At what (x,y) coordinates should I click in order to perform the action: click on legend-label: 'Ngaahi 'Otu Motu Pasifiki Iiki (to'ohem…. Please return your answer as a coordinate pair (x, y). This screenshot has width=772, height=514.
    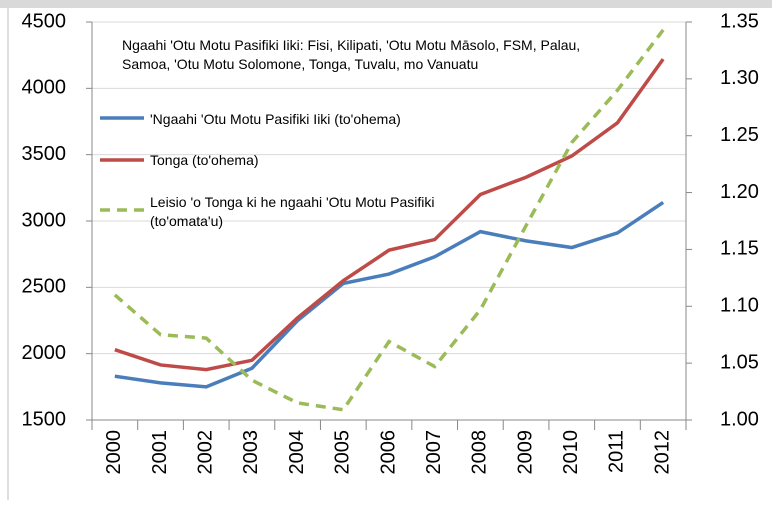
    Looking at the image, I should click on (275, 119).